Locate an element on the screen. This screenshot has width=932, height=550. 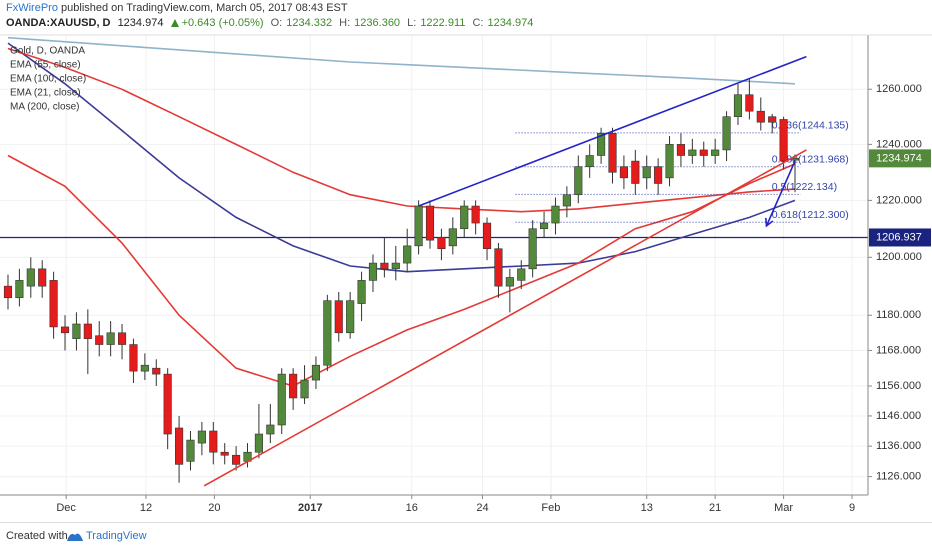
legend-entry: EMA (100, close) is located at coordinates (48, 79).